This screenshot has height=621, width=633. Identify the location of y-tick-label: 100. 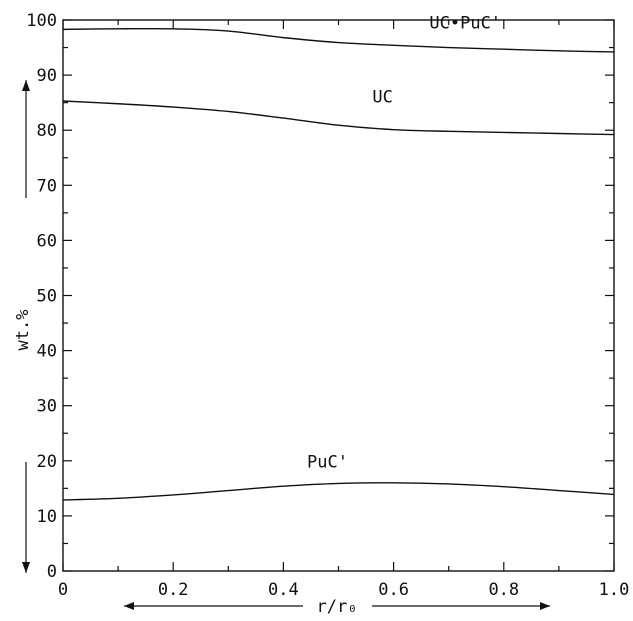
(41, 21).